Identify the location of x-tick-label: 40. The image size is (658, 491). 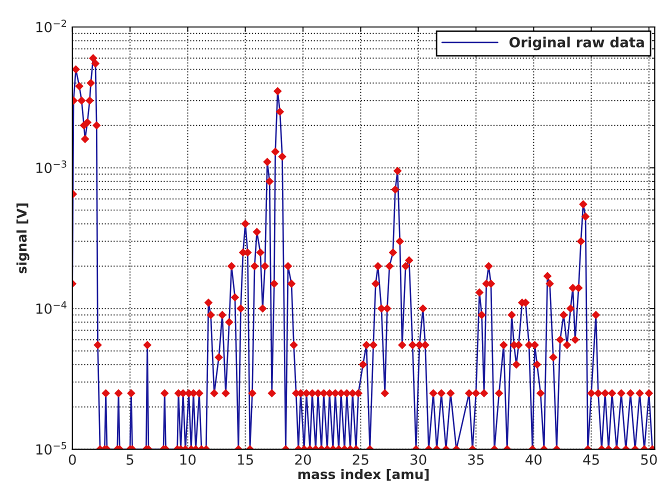
(533, 459).